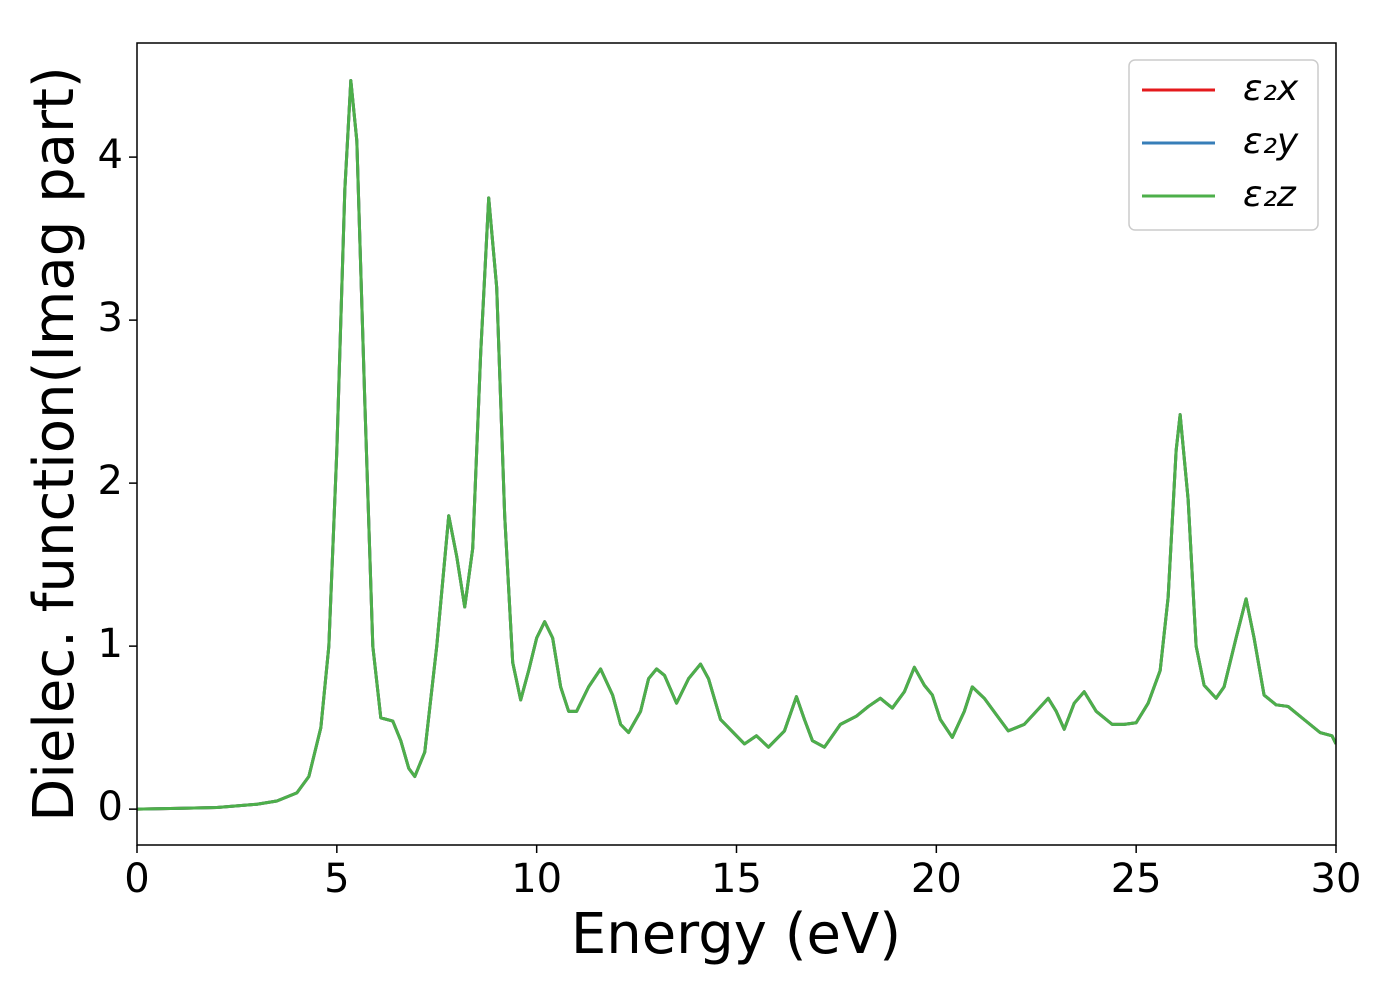 The width and height of the screenshot is (1400, 1000). I want to click on legend-label: ε₂z, so click(1270, 194).